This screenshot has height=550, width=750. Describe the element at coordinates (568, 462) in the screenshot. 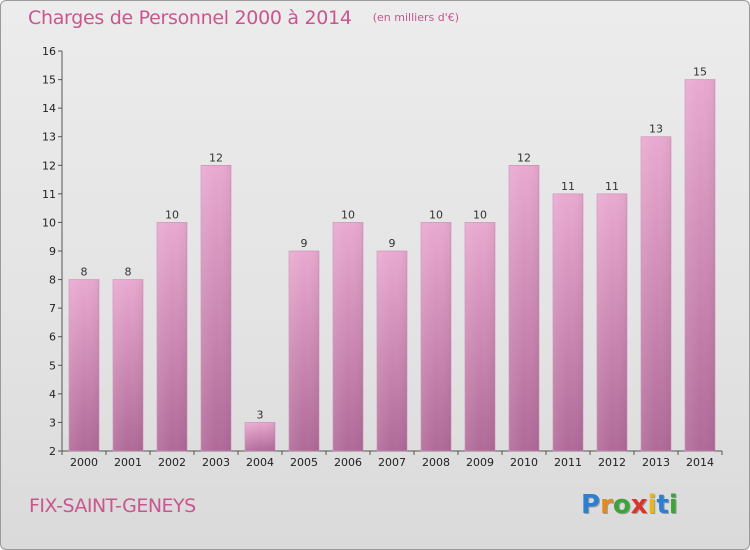

I see `x-tick-label: 2011` at that location.